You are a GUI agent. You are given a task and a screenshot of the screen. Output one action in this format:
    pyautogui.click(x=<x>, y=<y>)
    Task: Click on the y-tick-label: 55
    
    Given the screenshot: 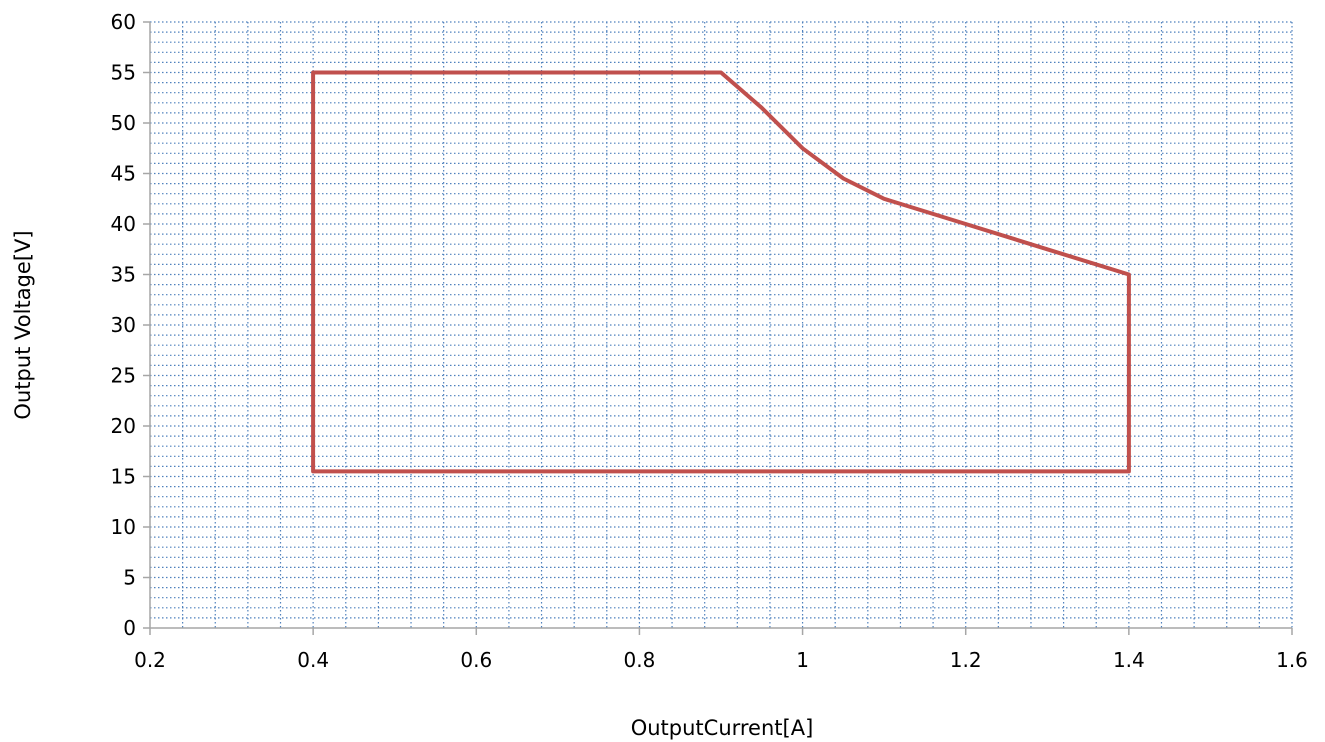 What is the action you would take?
    pyautogui.click(x=123, y=73)
    